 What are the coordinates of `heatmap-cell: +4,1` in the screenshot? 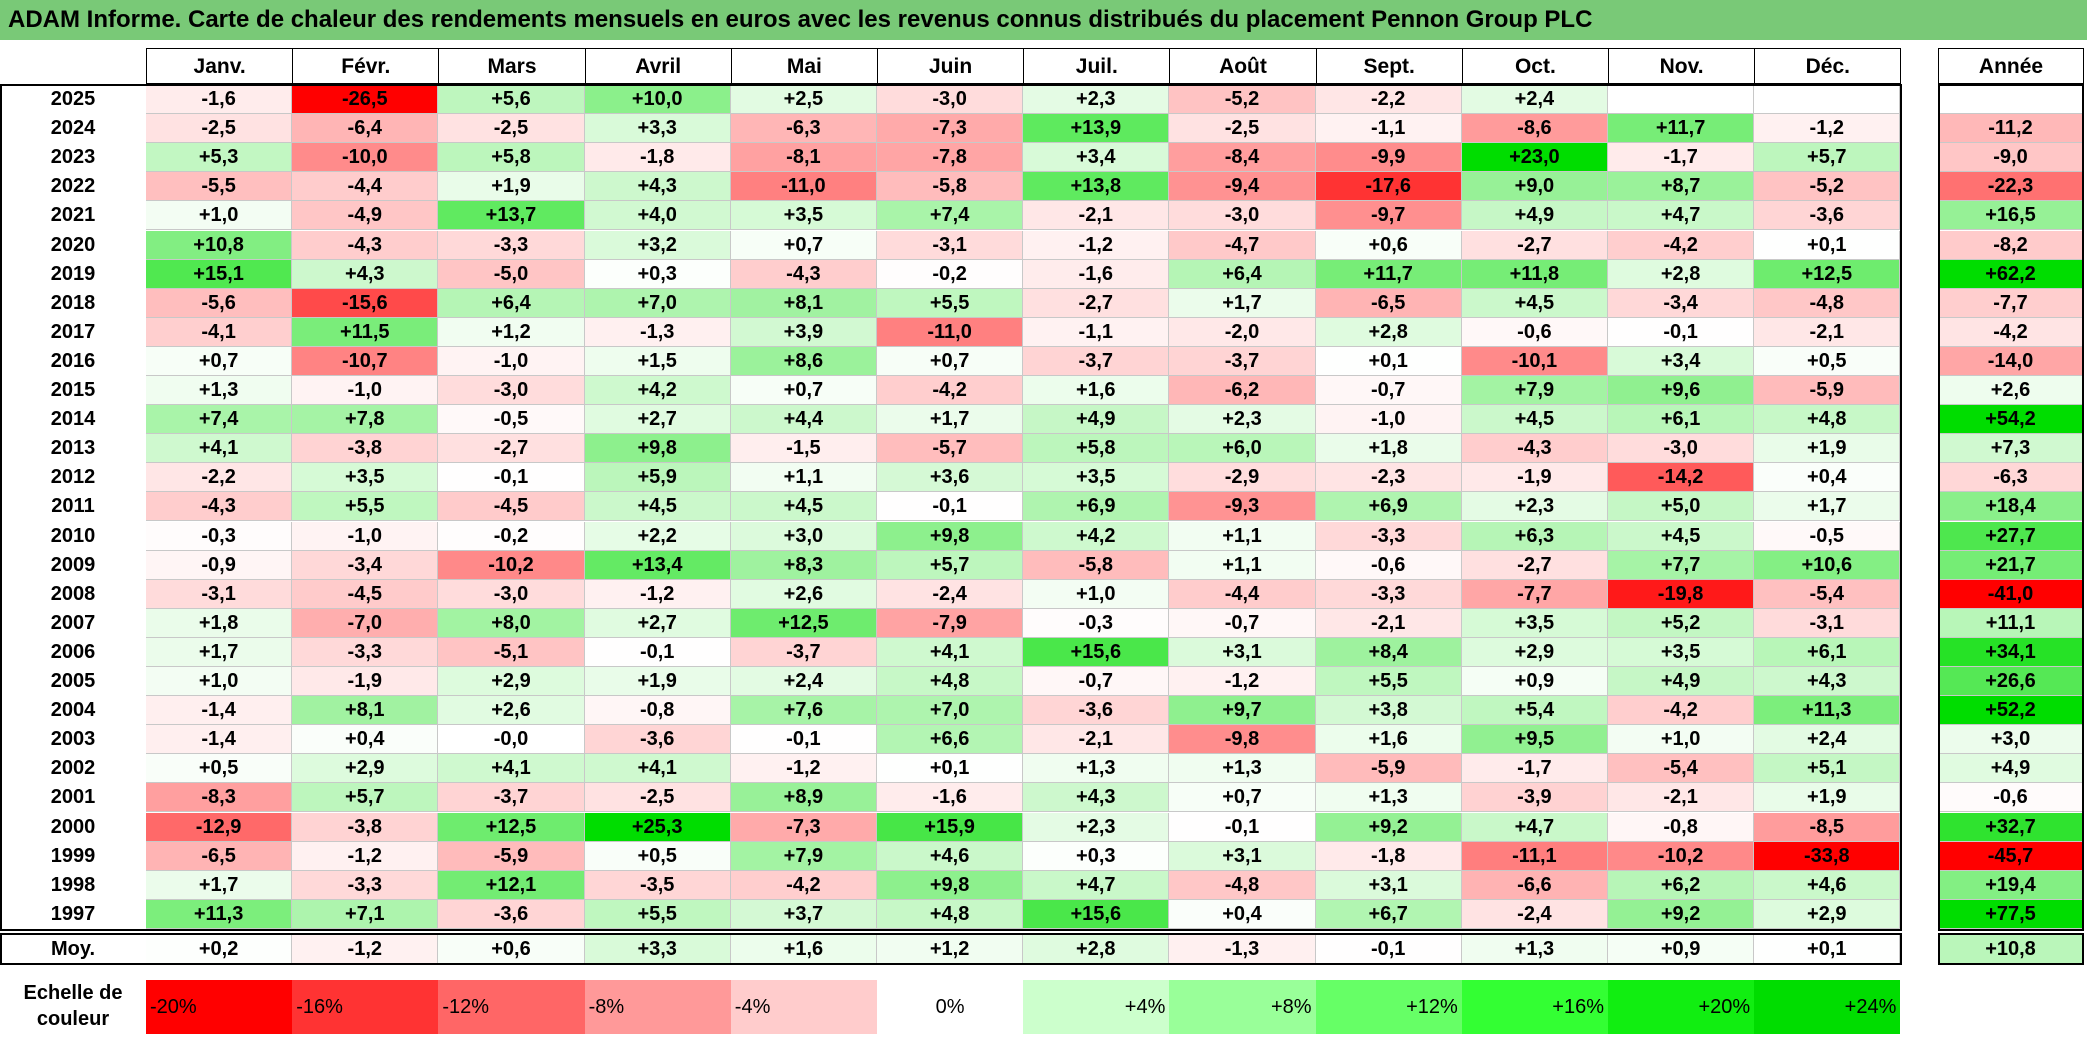 It's located at (950, 652).